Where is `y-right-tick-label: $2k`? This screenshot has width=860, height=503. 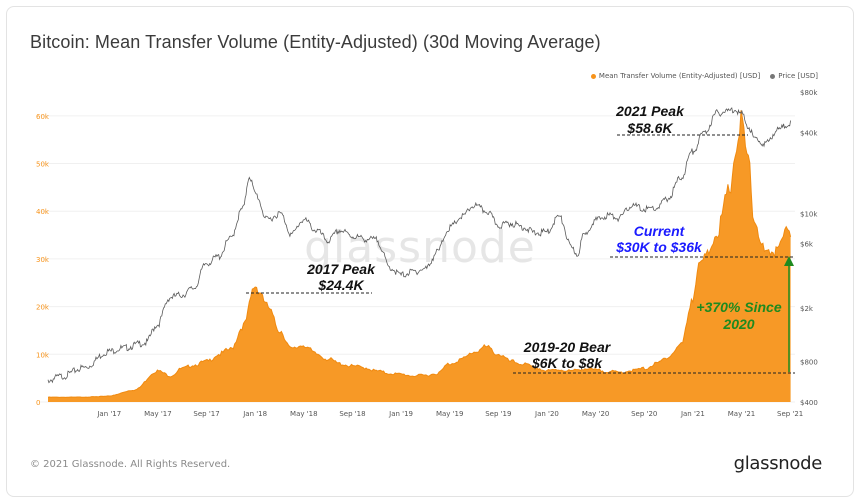
y-right-tick-label: $2k is located at coordinates (807, 309).